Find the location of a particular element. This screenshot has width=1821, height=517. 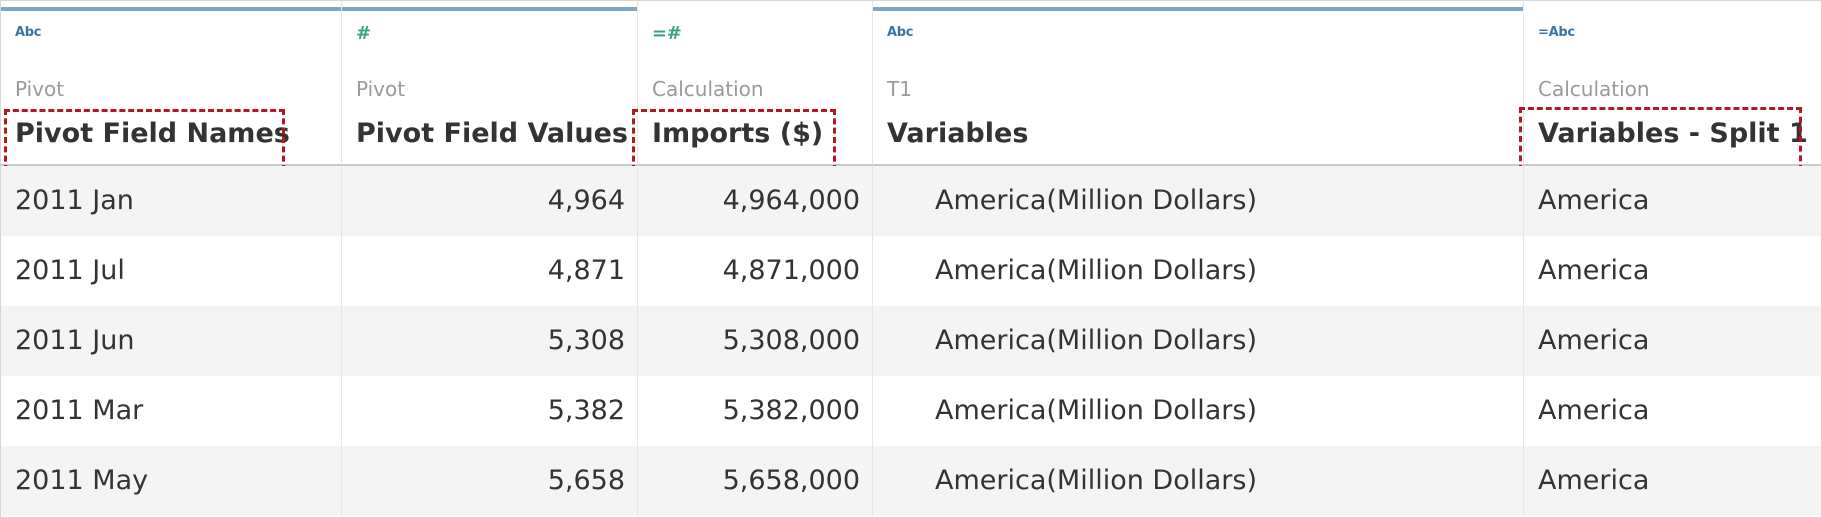

column-header-imports: =# Calculation Imports ($) is located at coordinates (755, 83).